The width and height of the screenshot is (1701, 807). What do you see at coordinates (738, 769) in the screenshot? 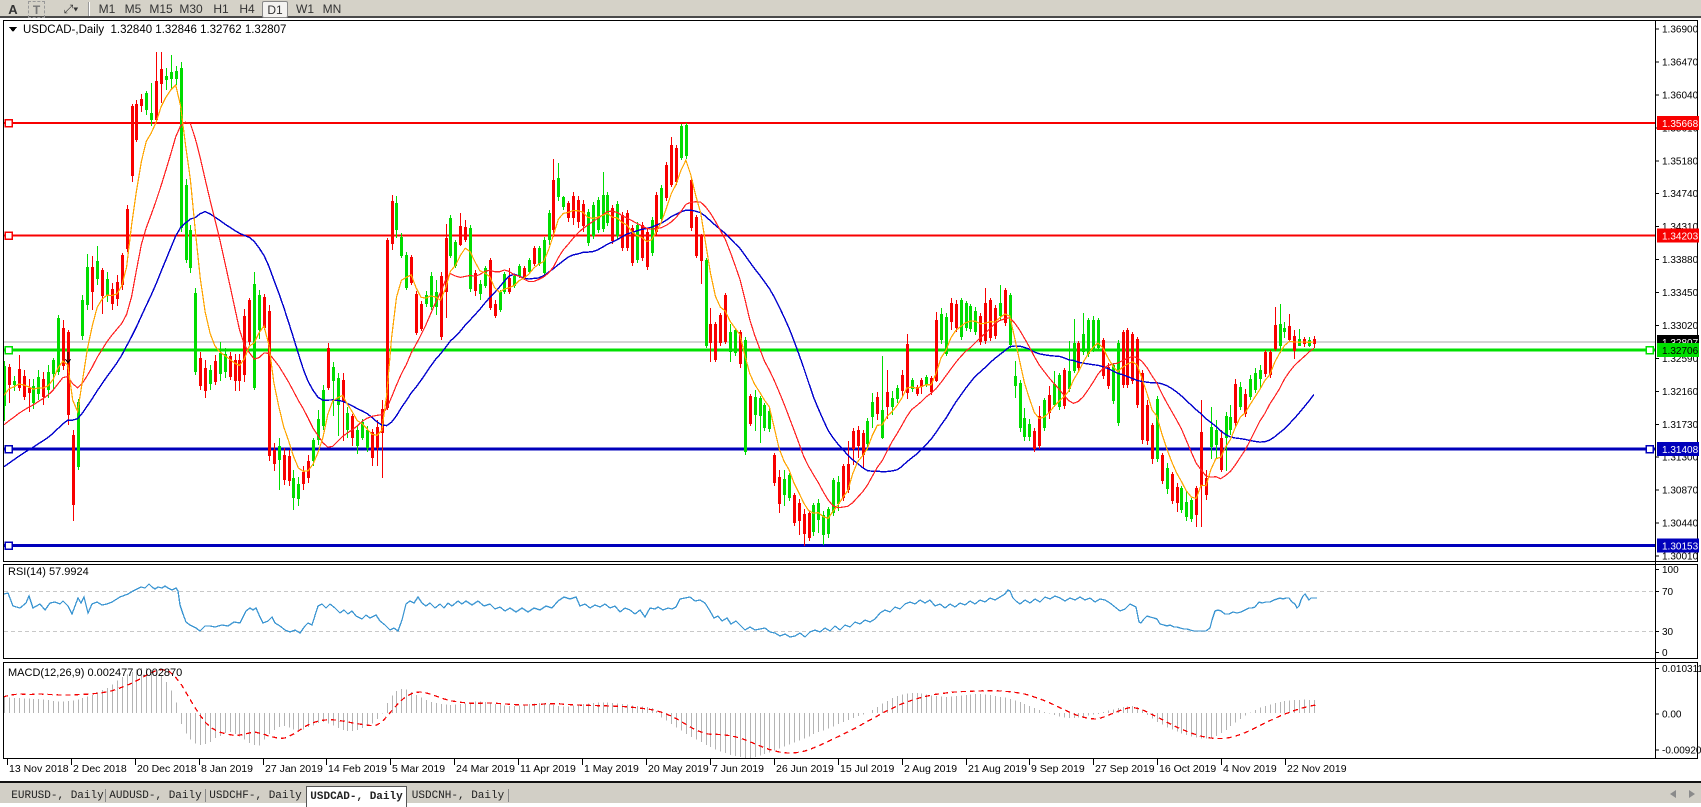
I see `svg-text: 7 Jun 2019` at bounding box center [738, 769].